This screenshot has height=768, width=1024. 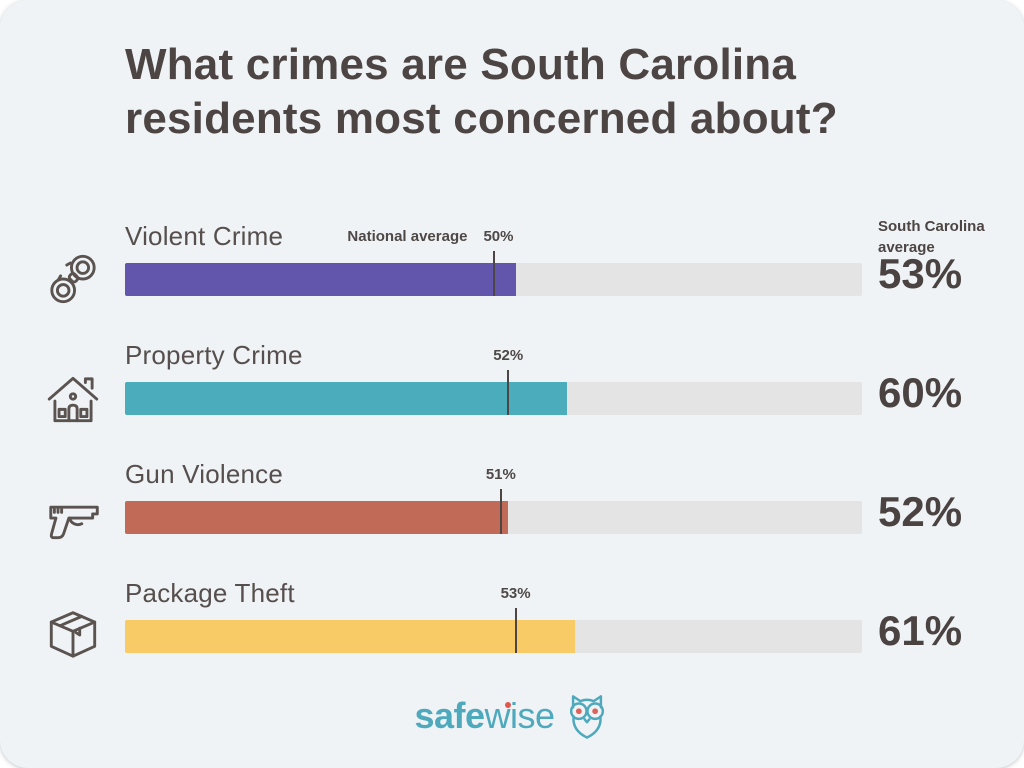 I want to click on national-average-value: 51%, so click(x=500, y=474).